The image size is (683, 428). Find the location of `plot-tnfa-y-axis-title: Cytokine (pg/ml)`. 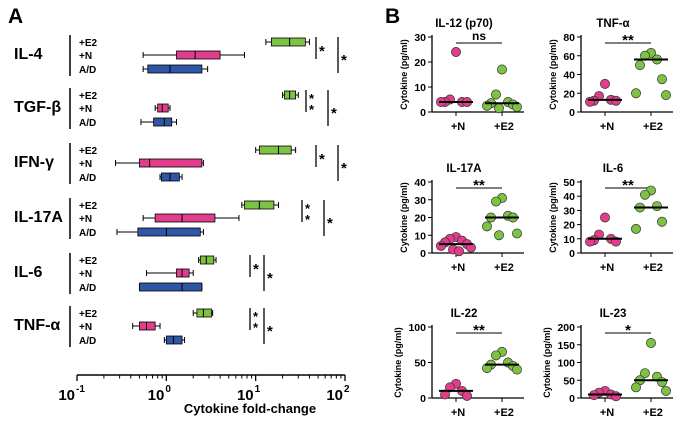

plot-tnfa-y-axis-title: Cytokine (pg/ml) is located at coordinates (553, 74).